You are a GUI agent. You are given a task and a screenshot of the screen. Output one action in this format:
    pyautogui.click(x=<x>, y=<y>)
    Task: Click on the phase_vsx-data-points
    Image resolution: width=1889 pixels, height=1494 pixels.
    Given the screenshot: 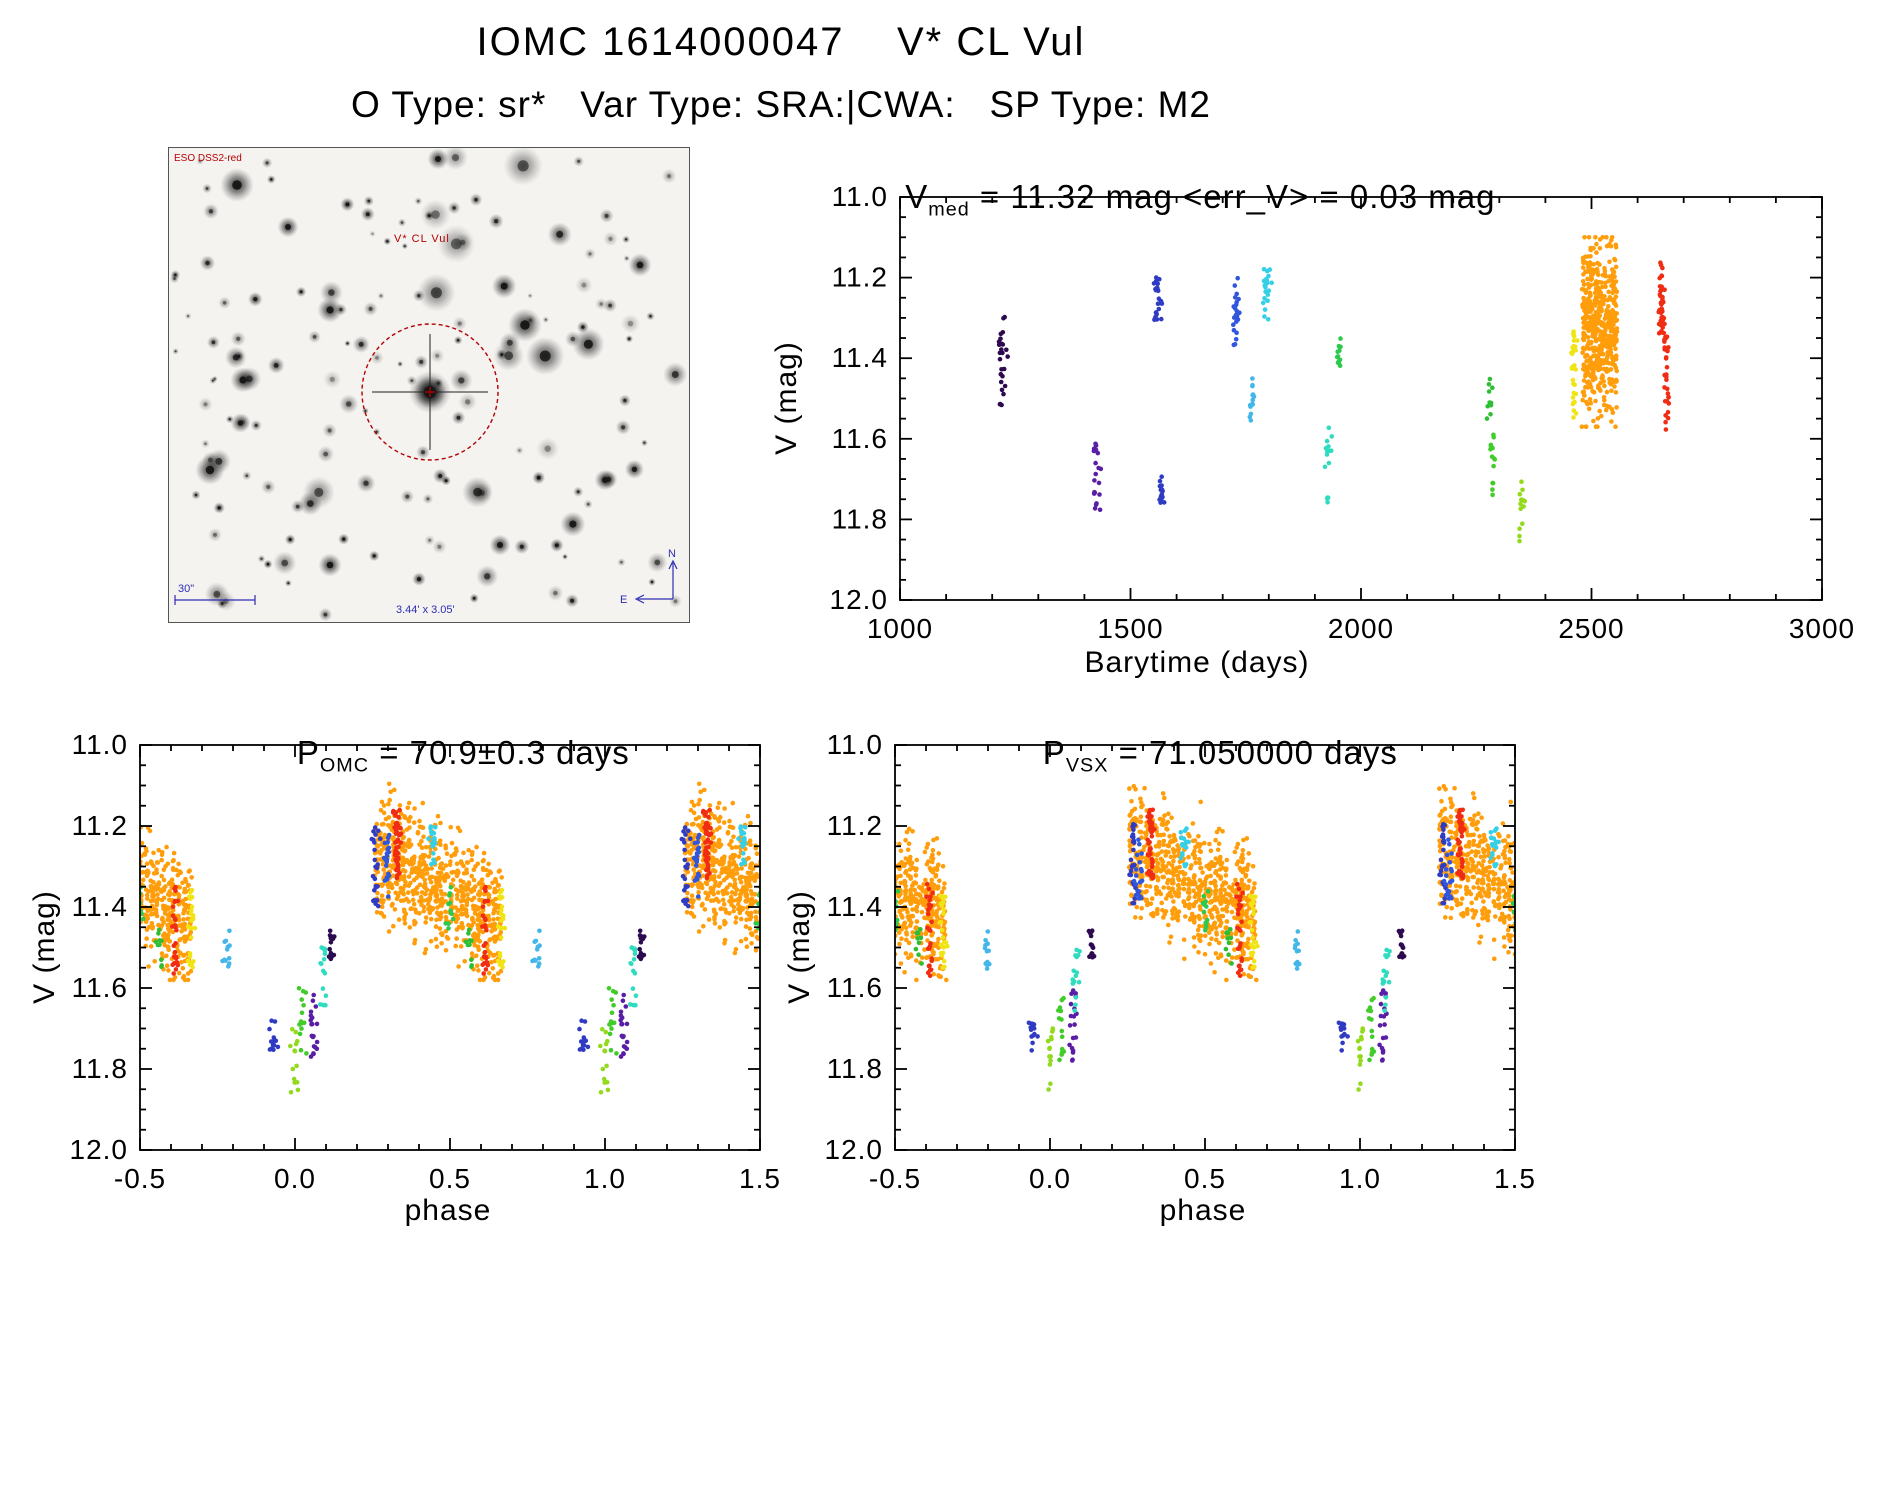 What is the action you would take?
    pyautogui.click(x=1205, y=937)
    